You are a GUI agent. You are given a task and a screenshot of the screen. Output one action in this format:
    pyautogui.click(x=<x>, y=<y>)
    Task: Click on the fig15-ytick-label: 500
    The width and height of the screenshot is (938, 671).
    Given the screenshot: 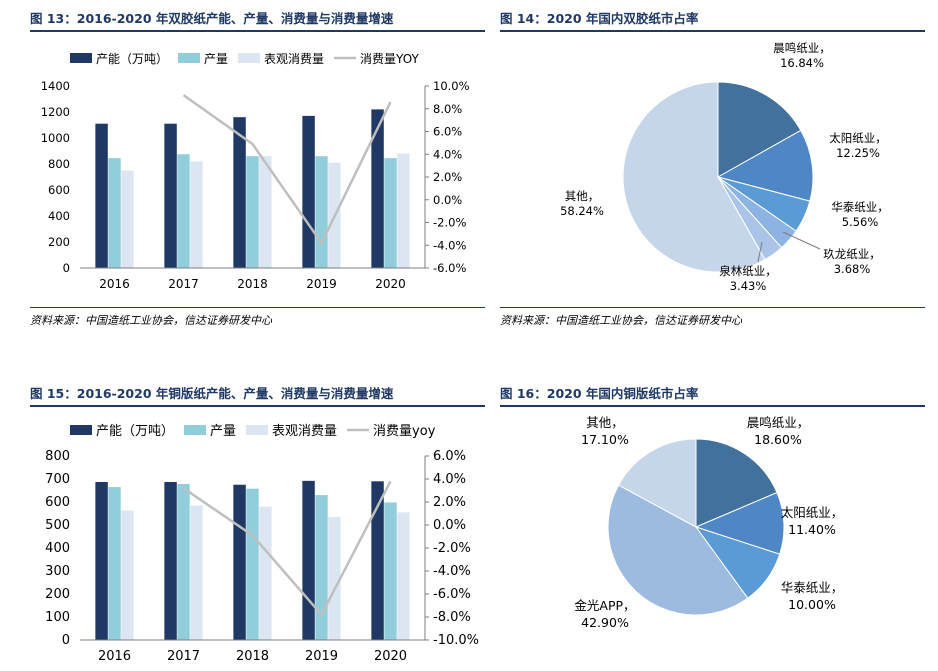 What is the action you would take?
    pyautogui.click(x=57, y=525)
    